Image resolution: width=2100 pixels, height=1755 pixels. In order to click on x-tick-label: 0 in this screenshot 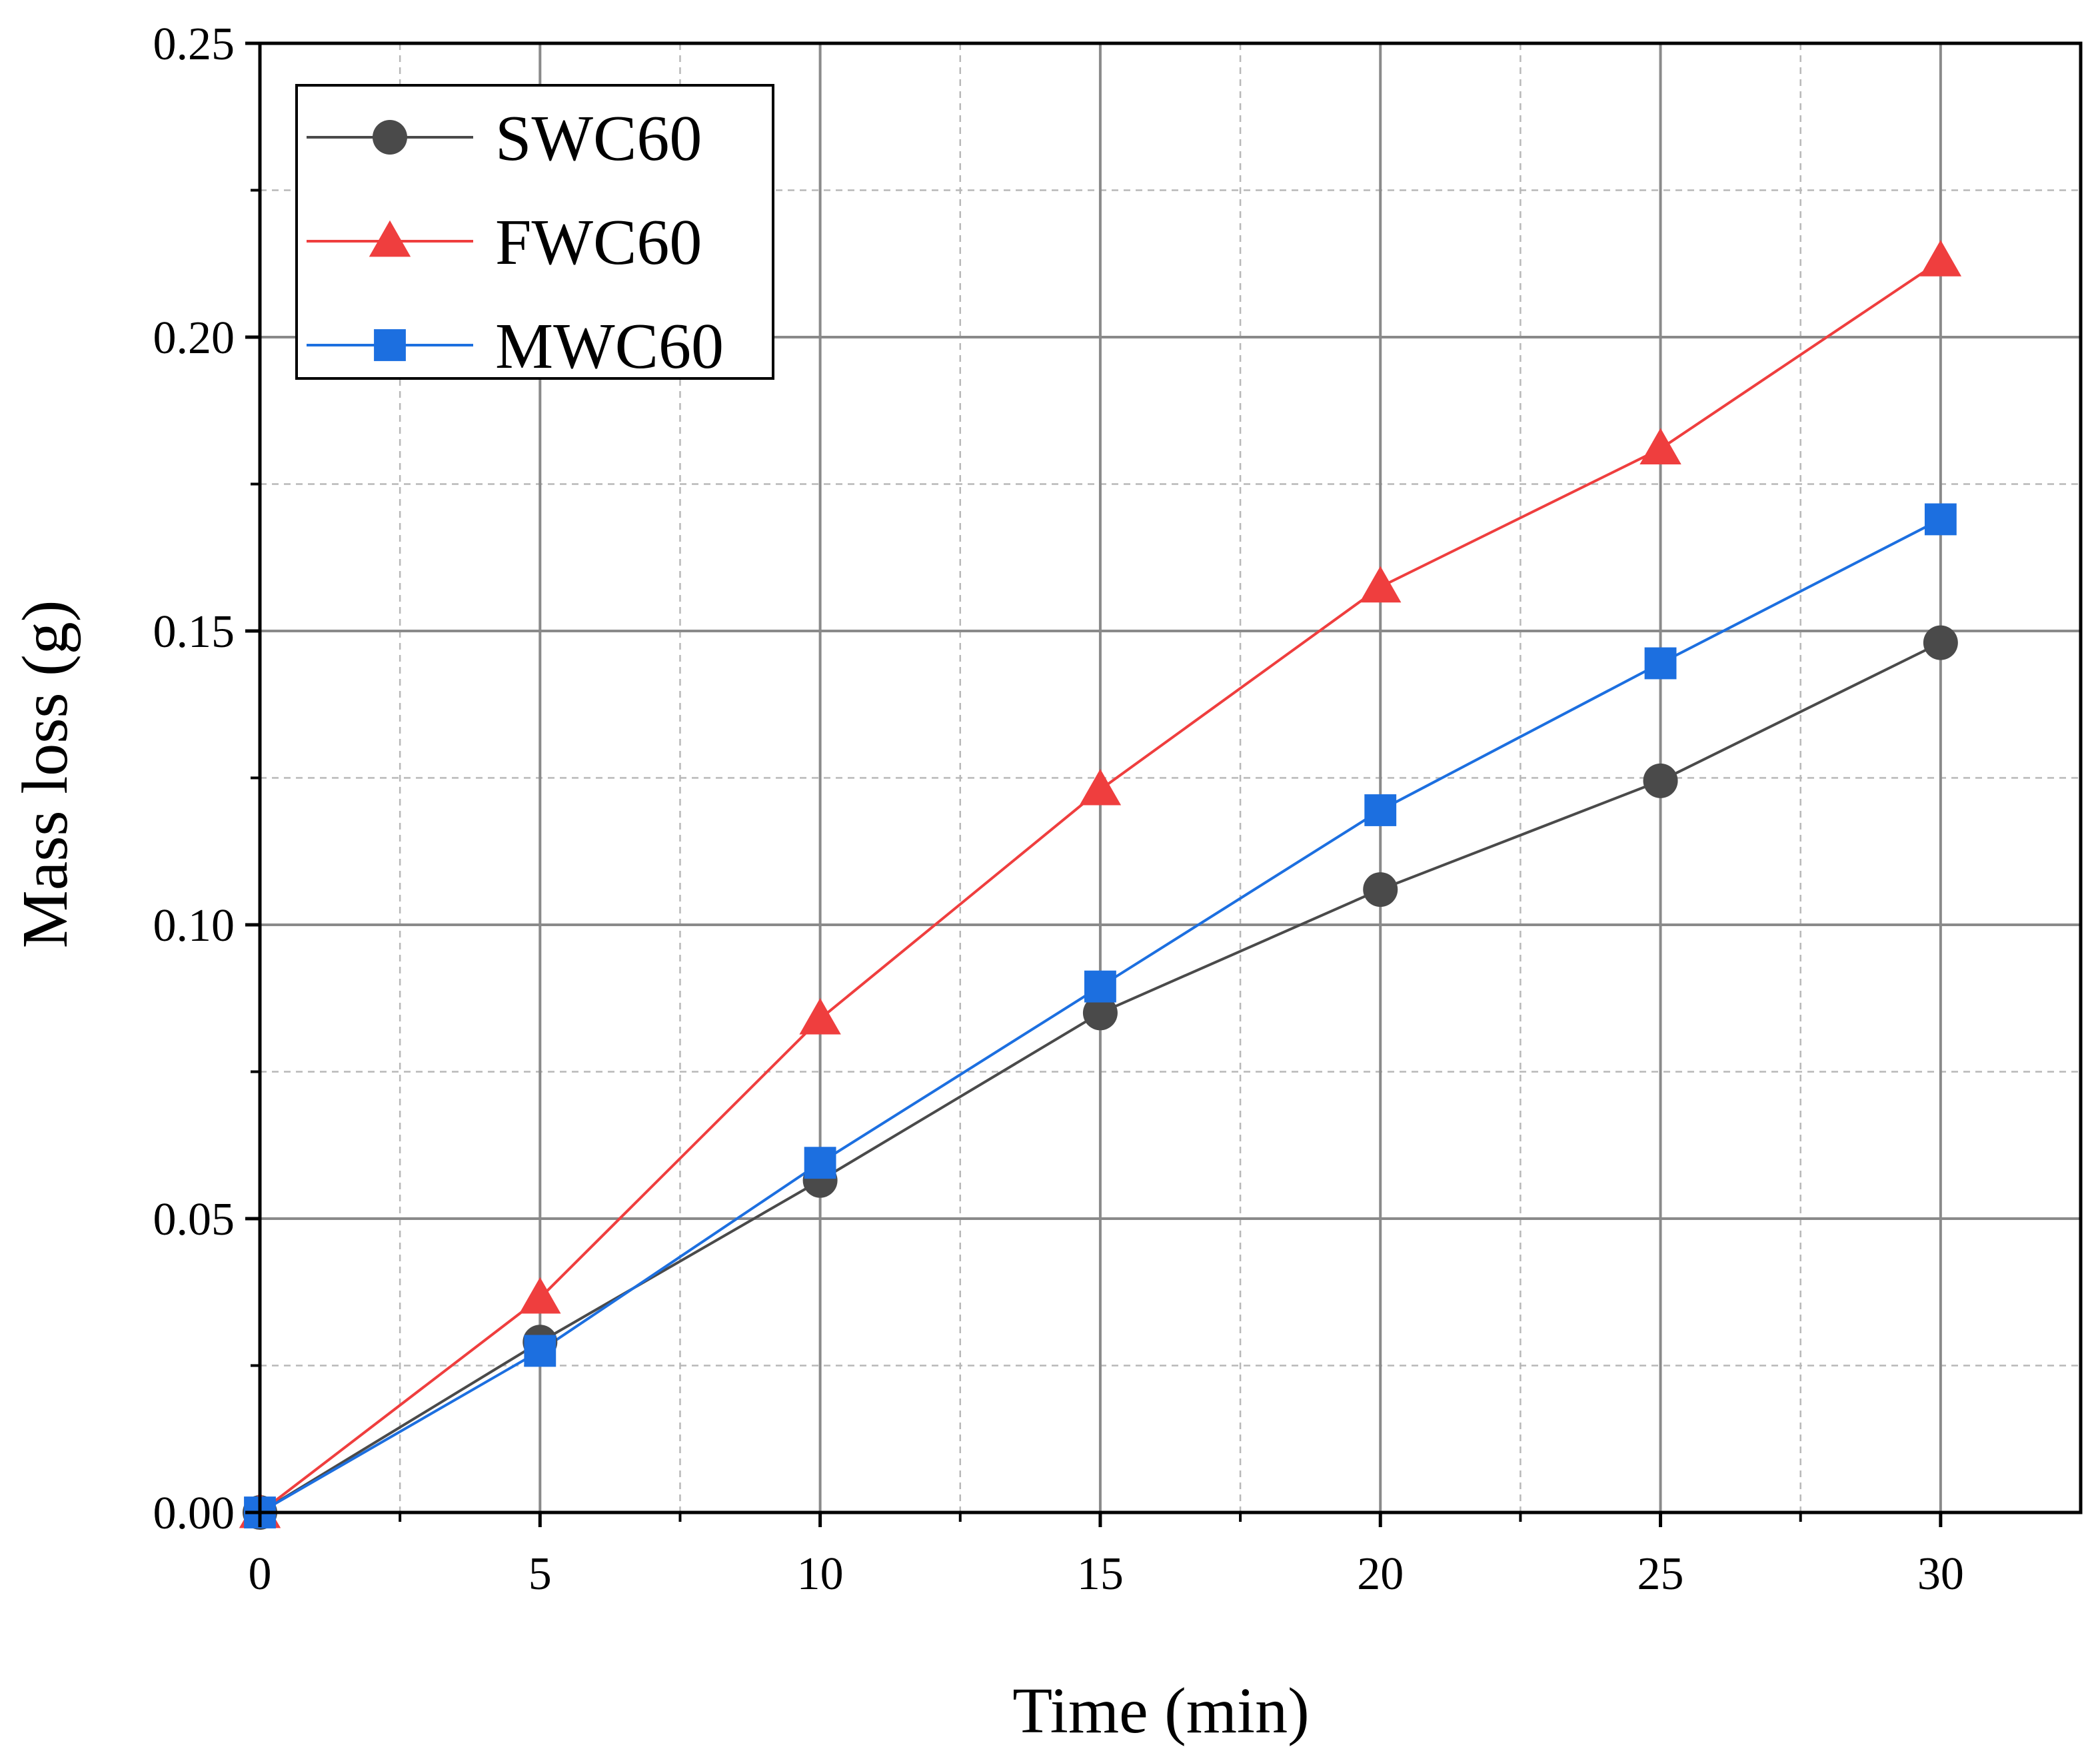, I will do `click(260, 1574)`.